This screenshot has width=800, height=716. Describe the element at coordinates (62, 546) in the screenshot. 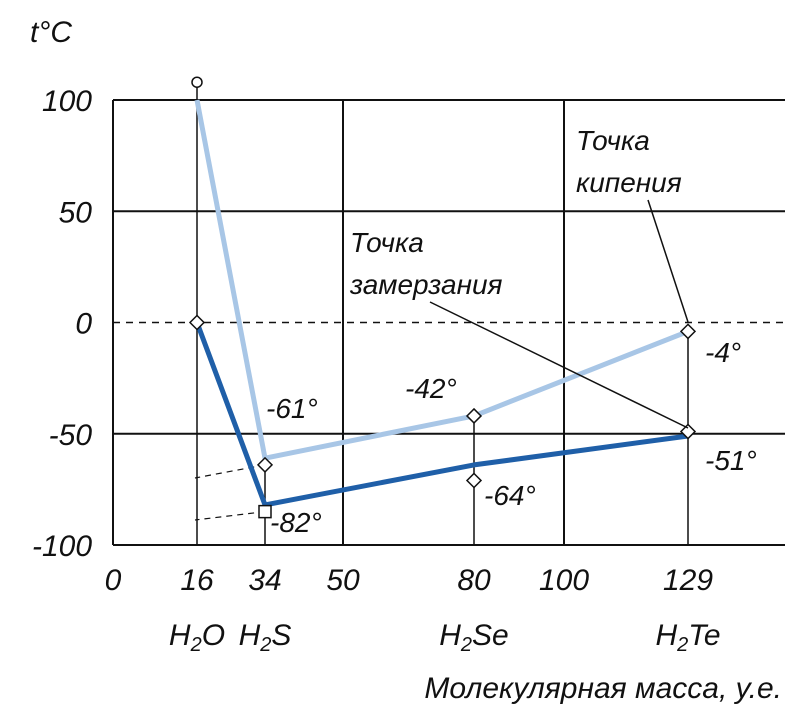

I see `y-tick-label: -100` at that location.